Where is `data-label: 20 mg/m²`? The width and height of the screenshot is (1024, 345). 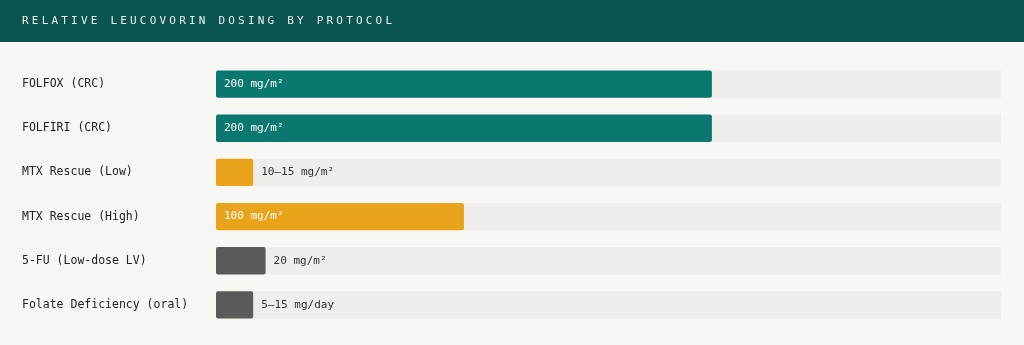 data-label: 20 mg/m² is located at coordinates (300, 260).